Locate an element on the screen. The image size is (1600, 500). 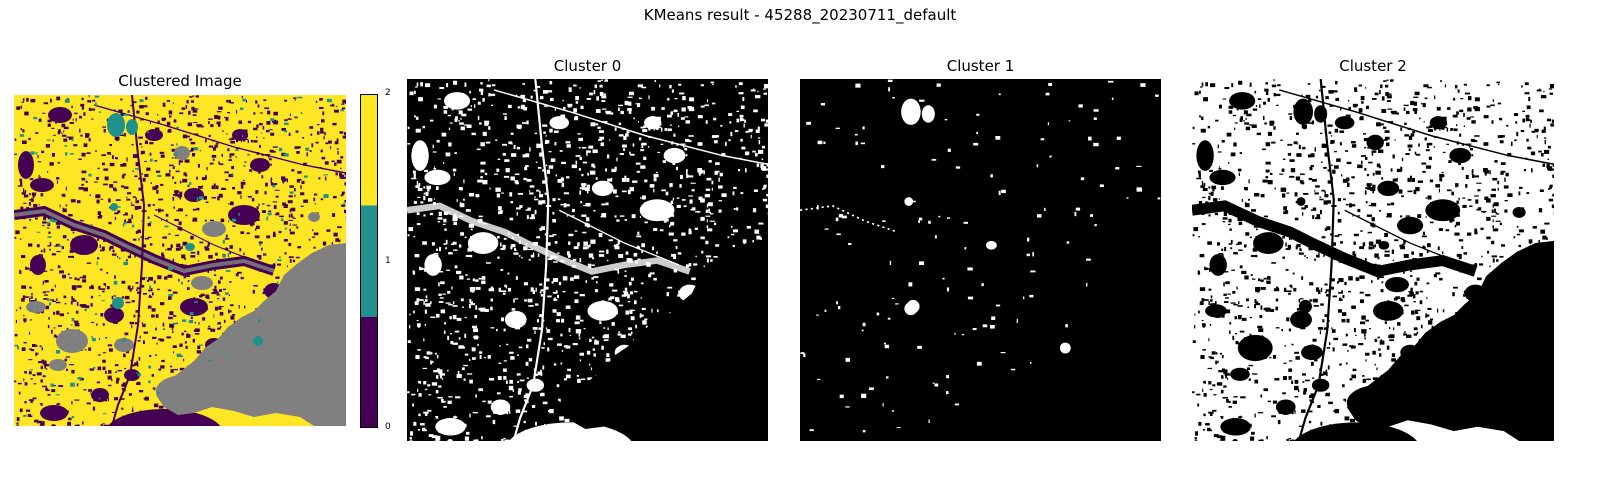
clustered-image-panel is located at coordinates (180, 260).